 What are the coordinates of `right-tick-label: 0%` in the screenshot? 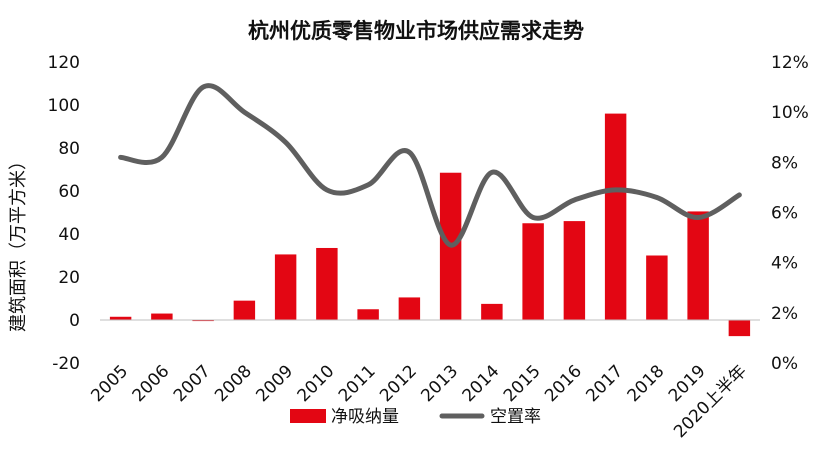 It's located at (784, 364).